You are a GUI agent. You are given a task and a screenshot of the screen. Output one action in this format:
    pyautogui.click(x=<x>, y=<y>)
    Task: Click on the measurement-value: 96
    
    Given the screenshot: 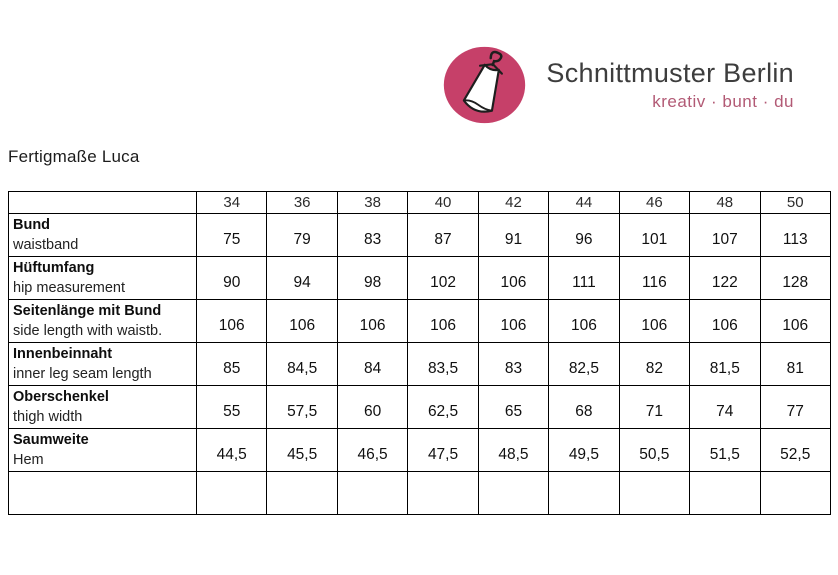 What is the action you would take?
    pyautogui.click(x=584, y=235)
    